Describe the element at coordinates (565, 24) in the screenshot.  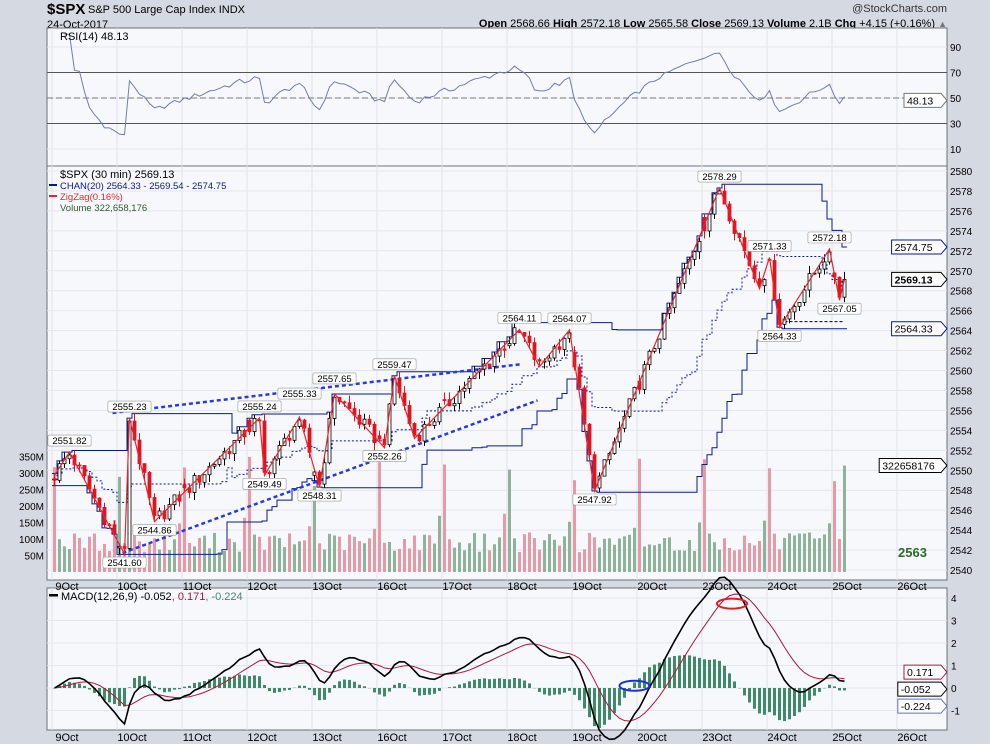
I see `high-label: High` at that location.